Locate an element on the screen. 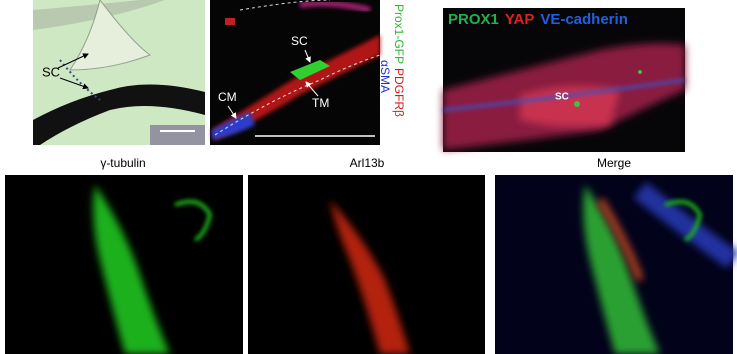  histology-panel: SC is located at coordinates (119, 72).